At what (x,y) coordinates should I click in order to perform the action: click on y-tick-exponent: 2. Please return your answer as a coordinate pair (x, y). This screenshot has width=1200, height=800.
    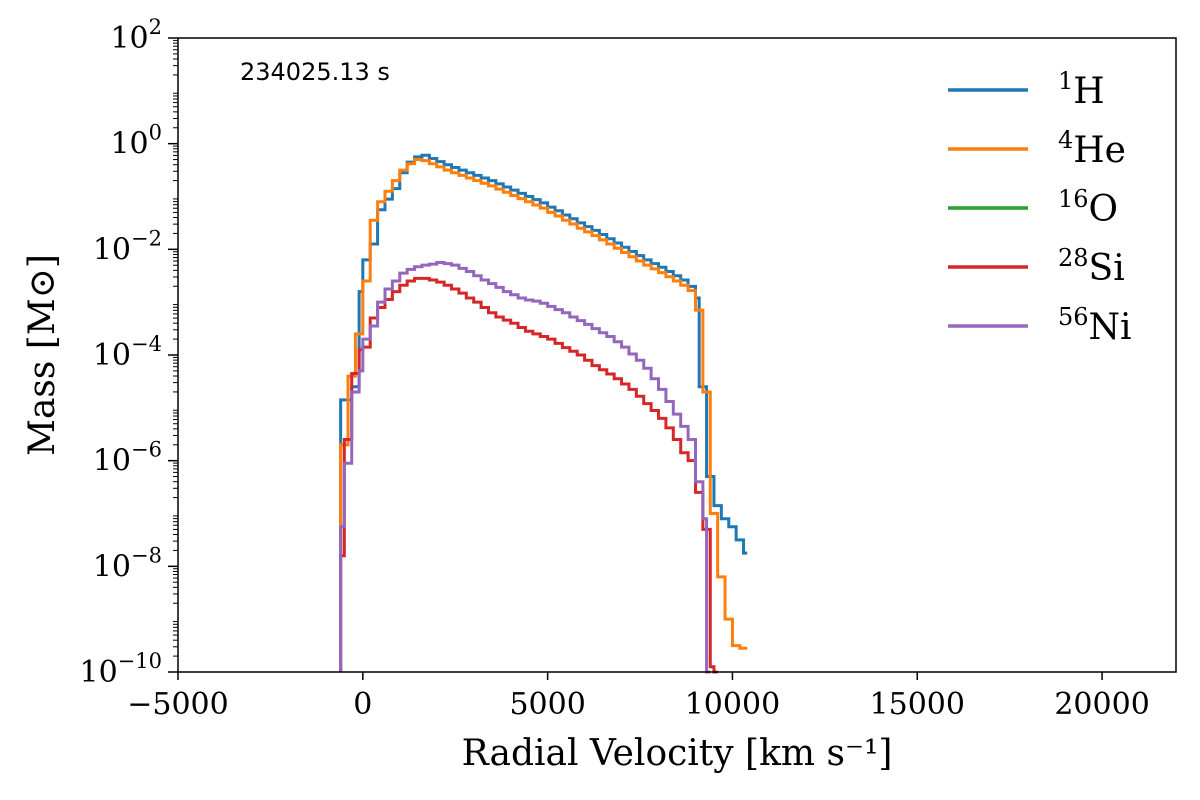
    Looking at the image, I should click on (155, 27).